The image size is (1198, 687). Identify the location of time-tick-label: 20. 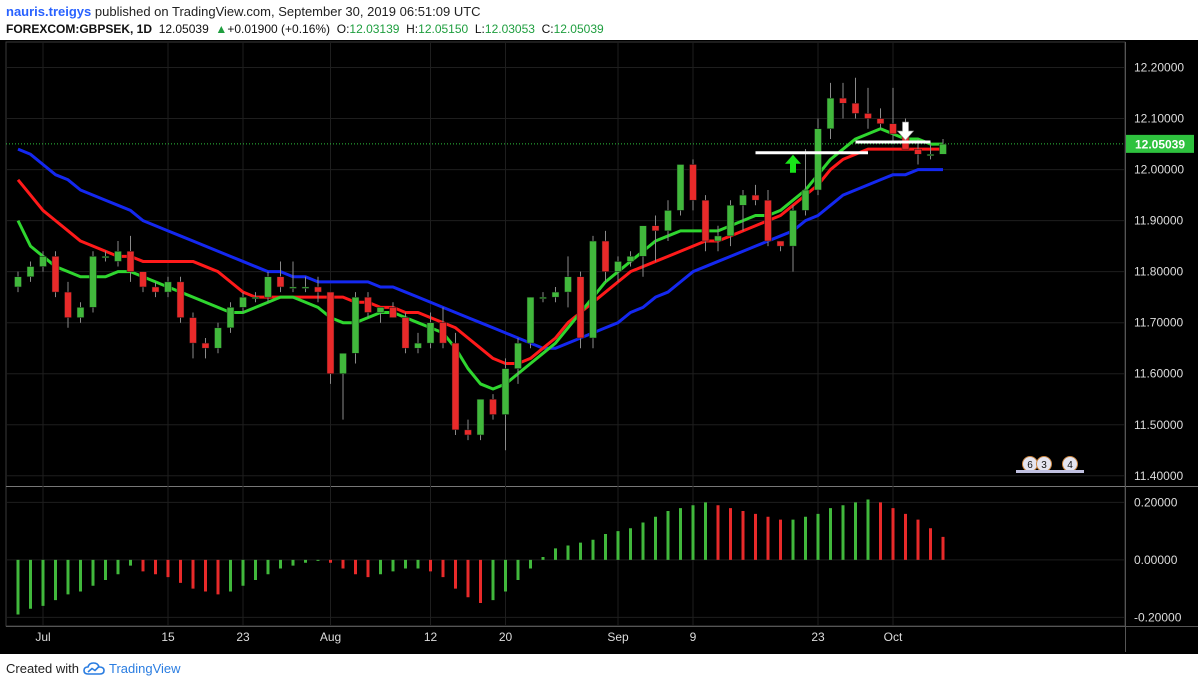
(506, 637).